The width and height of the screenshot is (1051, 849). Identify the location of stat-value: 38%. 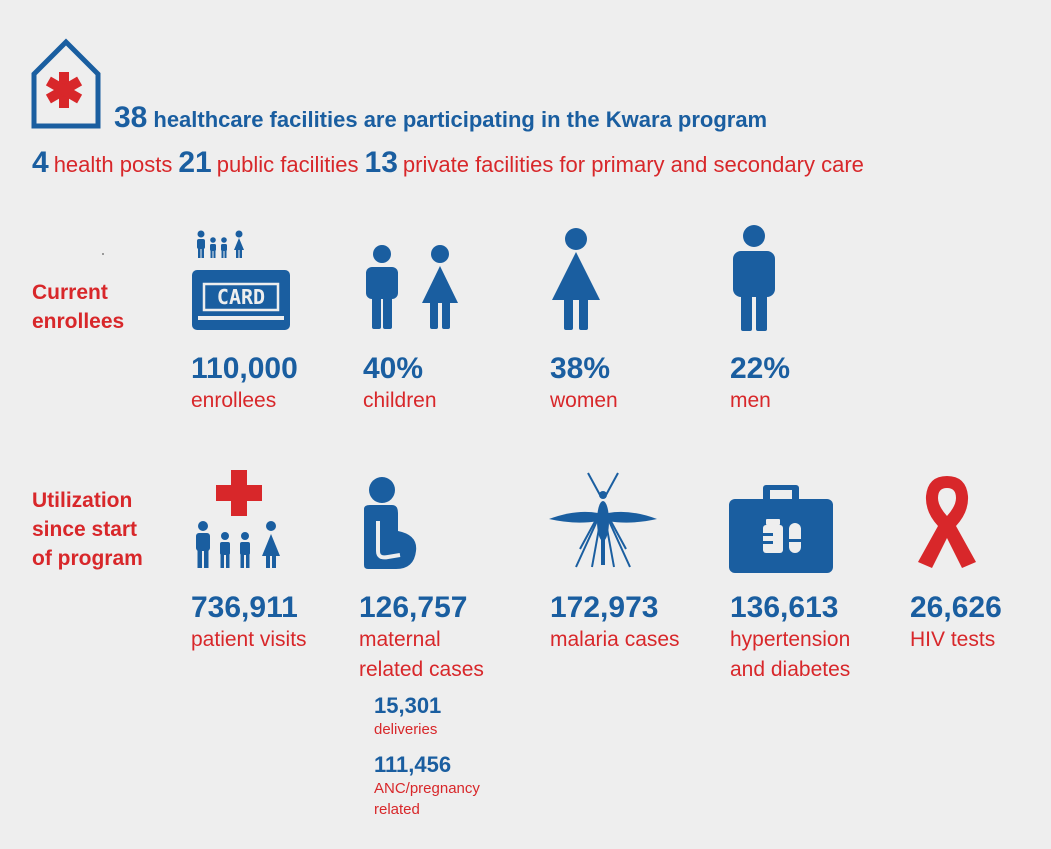
(580, 368).